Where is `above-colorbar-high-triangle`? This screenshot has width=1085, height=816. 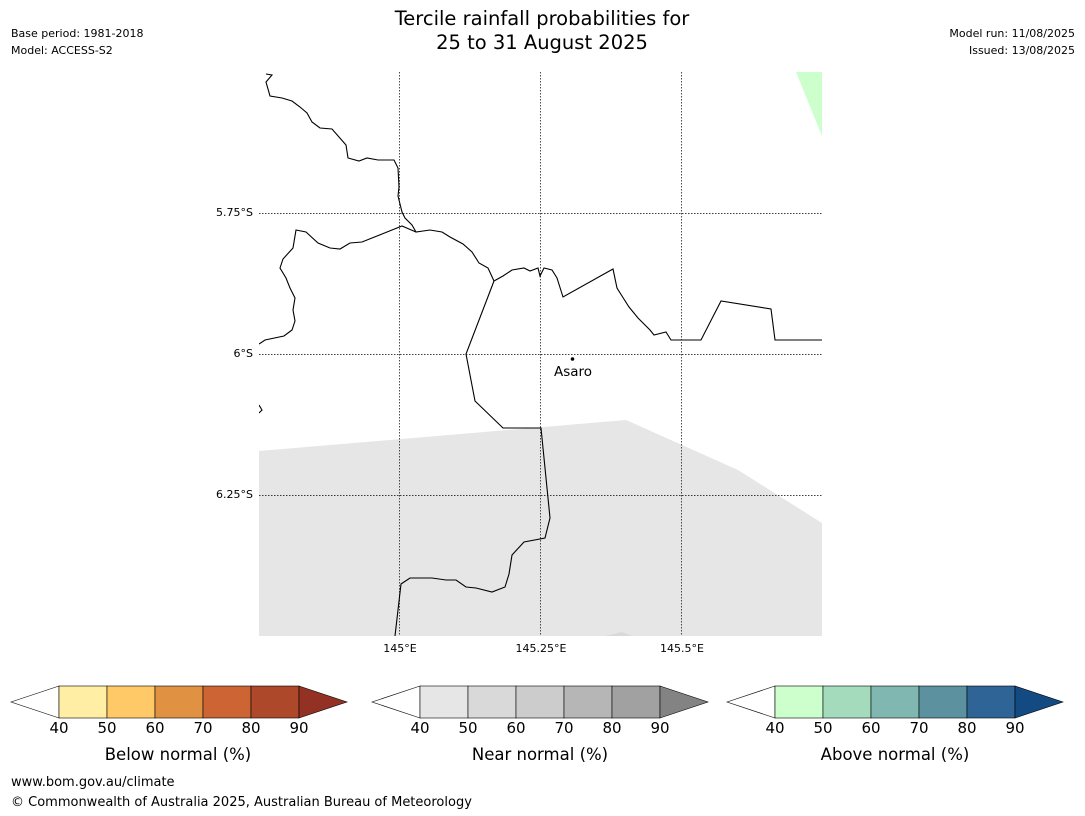 above-colorbar-high-triangle is located at coordinates (1039, 702).